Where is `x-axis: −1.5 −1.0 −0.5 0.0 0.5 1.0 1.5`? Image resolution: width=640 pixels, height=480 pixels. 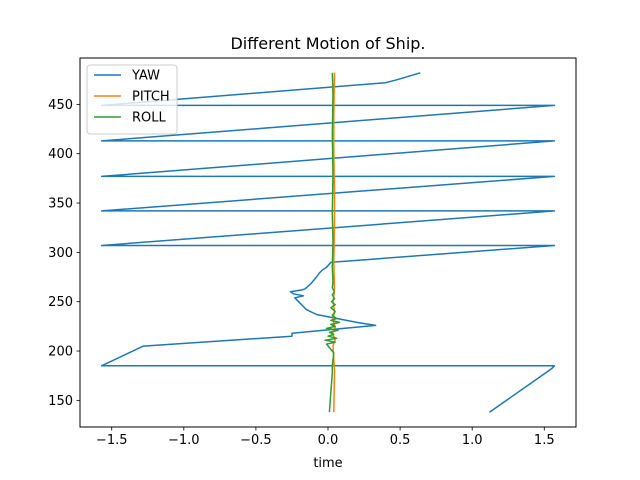
x-axis: −1.5 −1.0 −0.5 0.0 0.5 1.0 1.5 is located at coordinates (325, 437).